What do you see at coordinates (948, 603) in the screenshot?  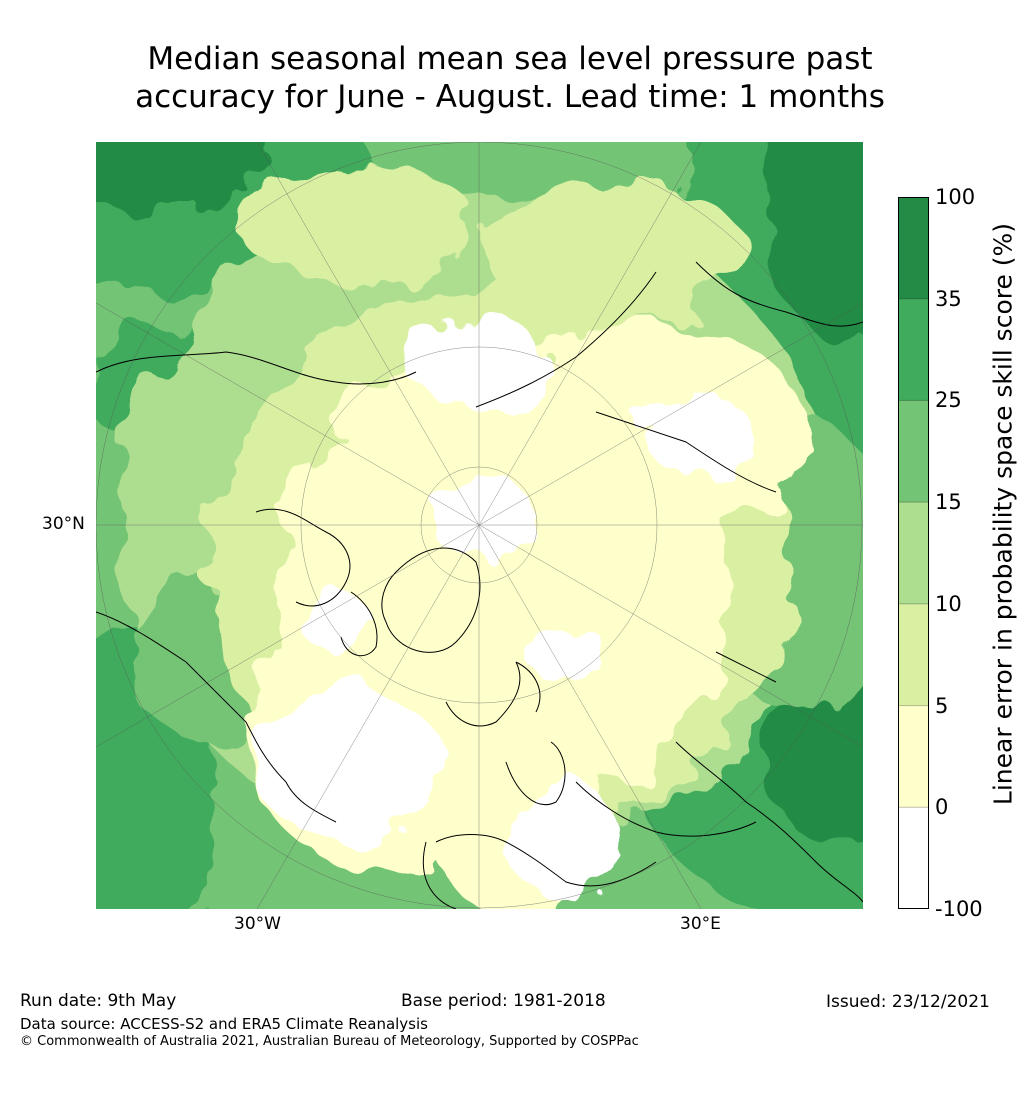 I see `colorbar-tick-label: 10` at bounding box center [948, 603].